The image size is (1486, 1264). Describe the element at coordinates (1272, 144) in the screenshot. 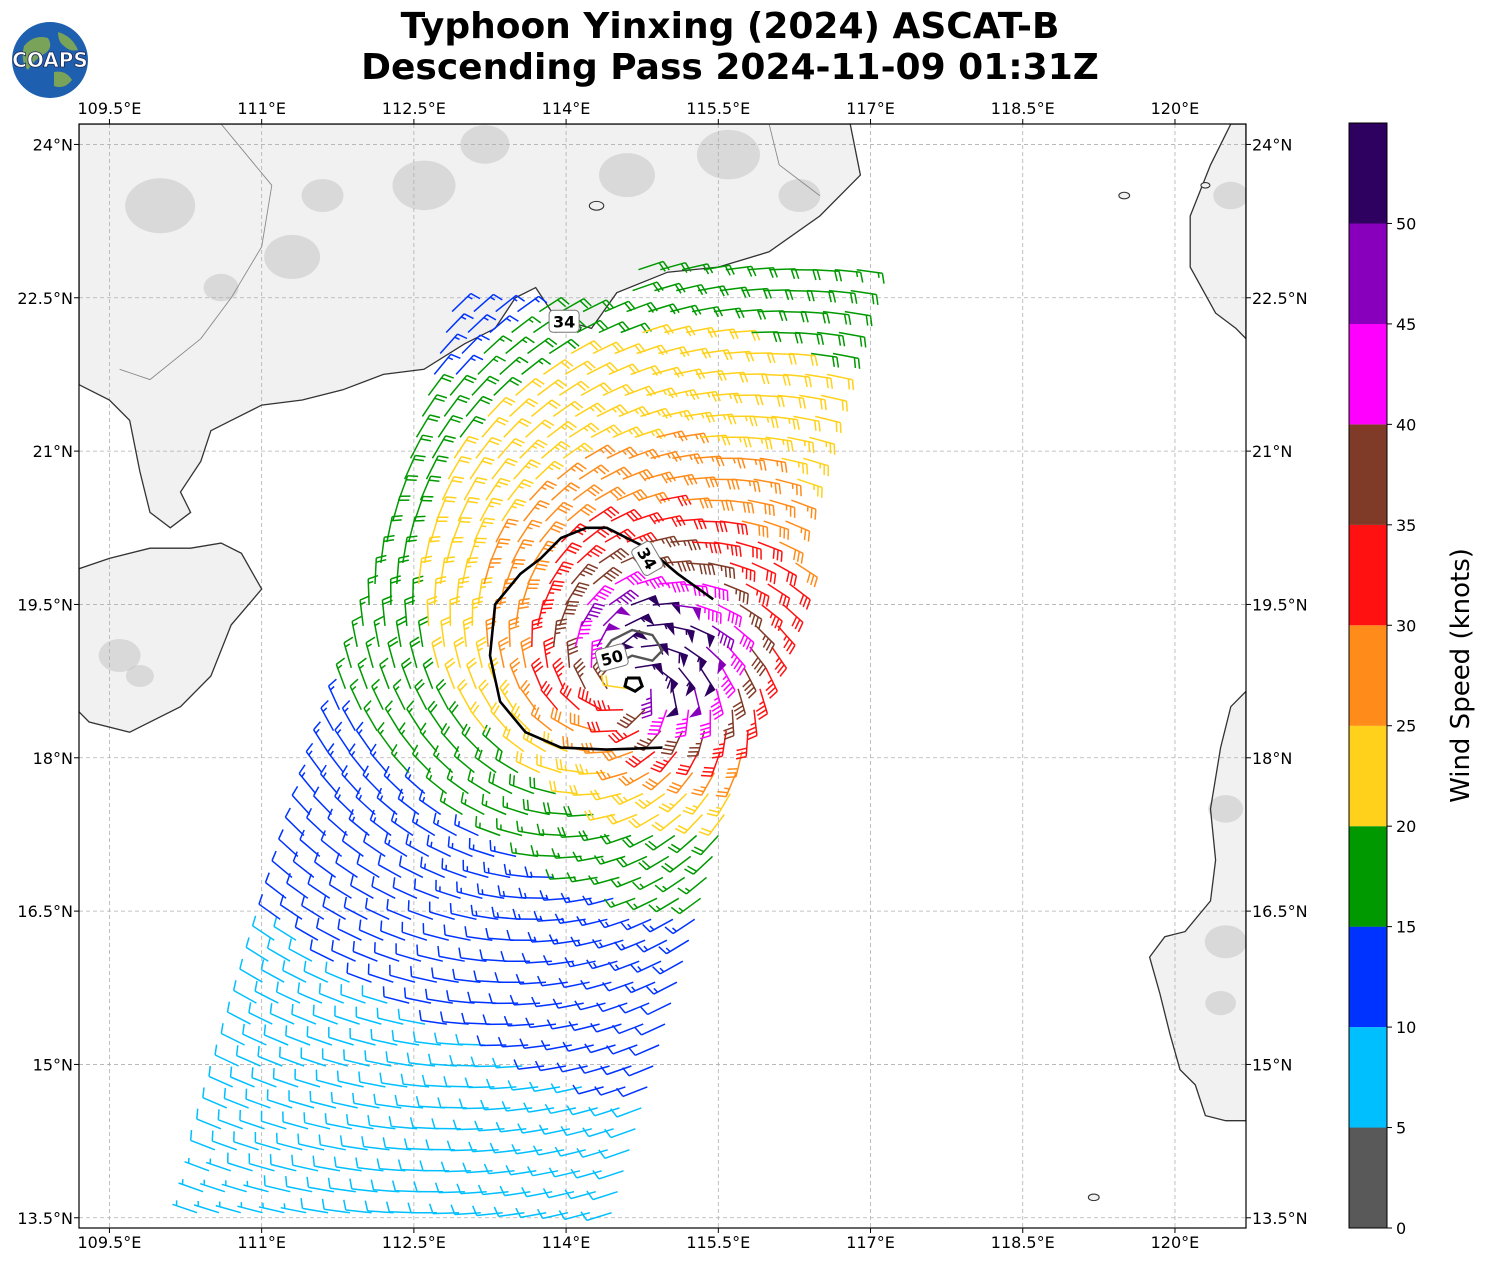

I see `lat-tick-label-right: 24°N` at that location.